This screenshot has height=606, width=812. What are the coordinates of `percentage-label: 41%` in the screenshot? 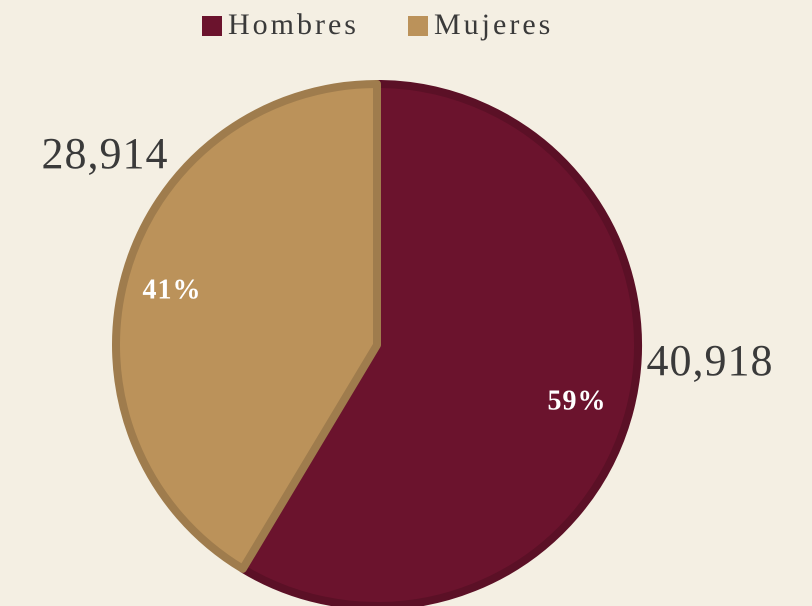 It's located at (172, 289).